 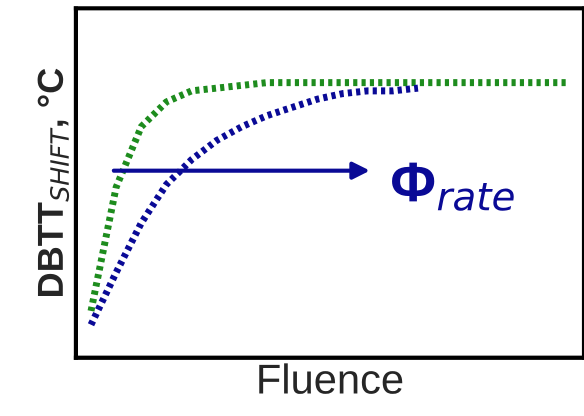 I want to click on y-axis-title: DBTT$_{SHIFT}$, °C, so click(x=54, y=182).